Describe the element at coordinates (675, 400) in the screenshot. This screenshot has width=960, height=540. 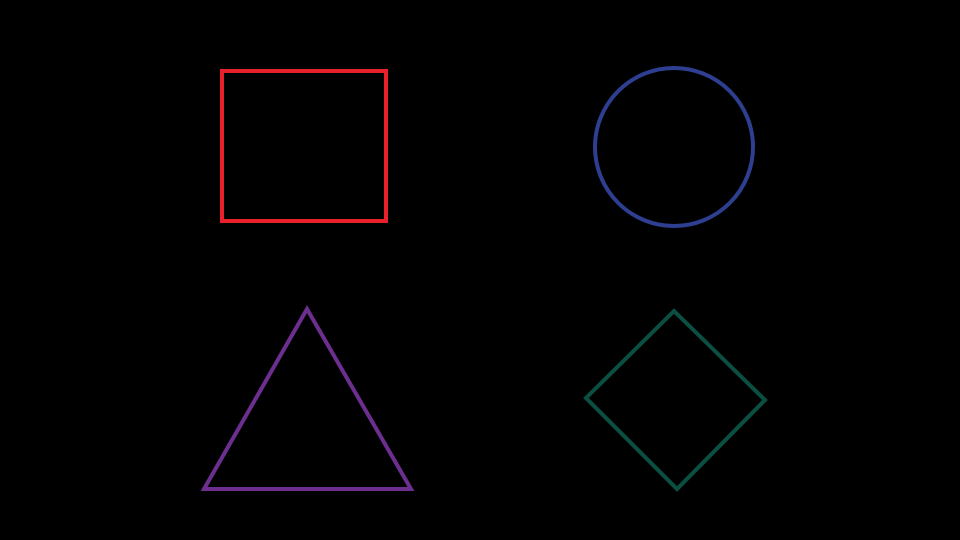
I see `diamond-shape` at that location.